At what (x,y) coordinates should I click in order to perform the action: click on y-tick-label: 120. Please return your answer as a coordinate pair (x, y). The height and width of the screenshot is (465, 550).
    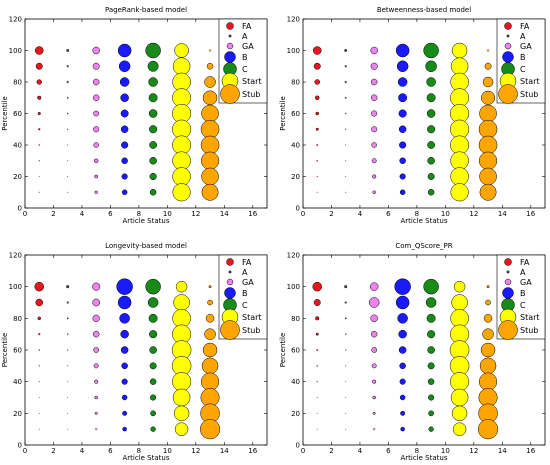
    Looking at the image, I should click on (293, 256).